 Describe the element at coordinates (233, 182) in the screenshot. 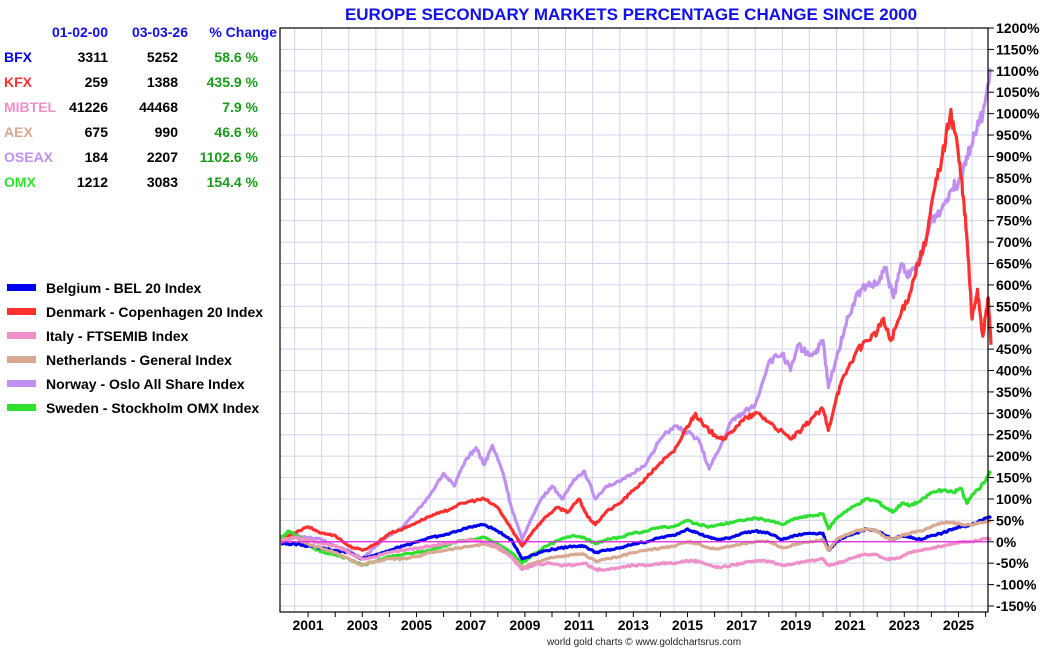

I see `table-change-value: 154.4 %` at that location.